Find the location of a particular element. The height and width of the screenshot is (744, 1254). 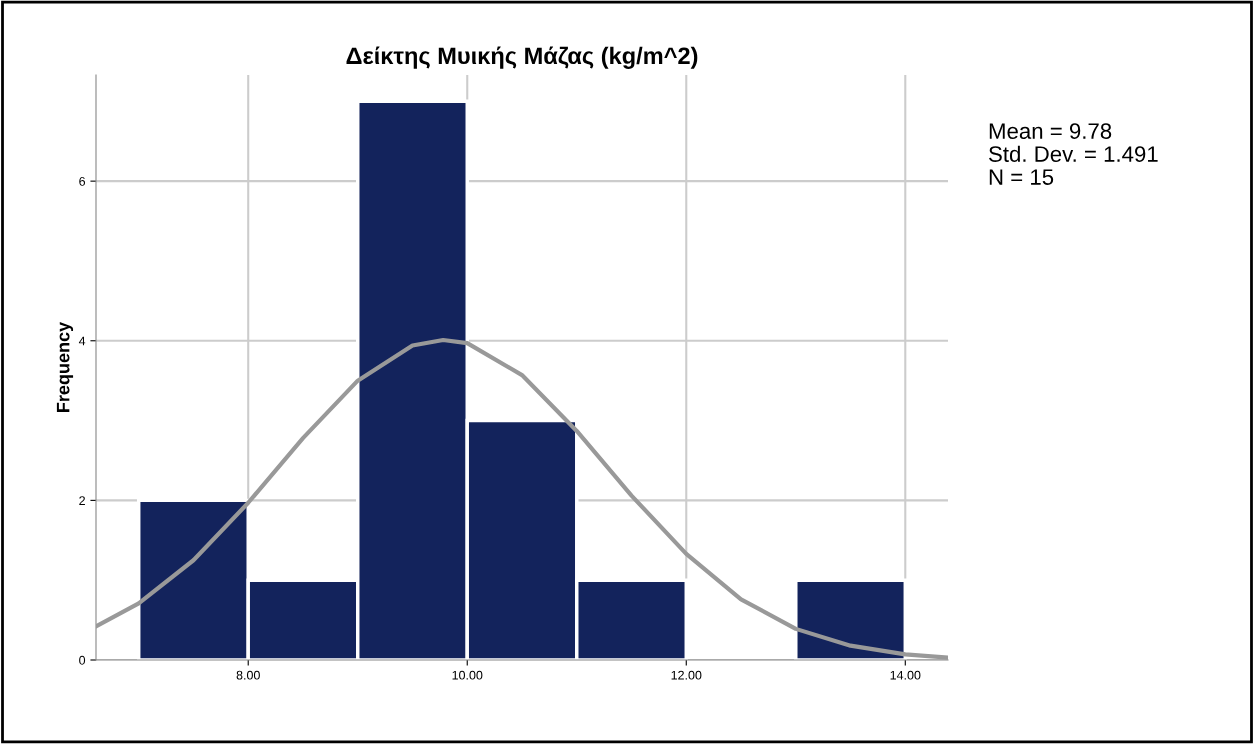

y-tick-label: 2 is located at coordinates (82, 500).